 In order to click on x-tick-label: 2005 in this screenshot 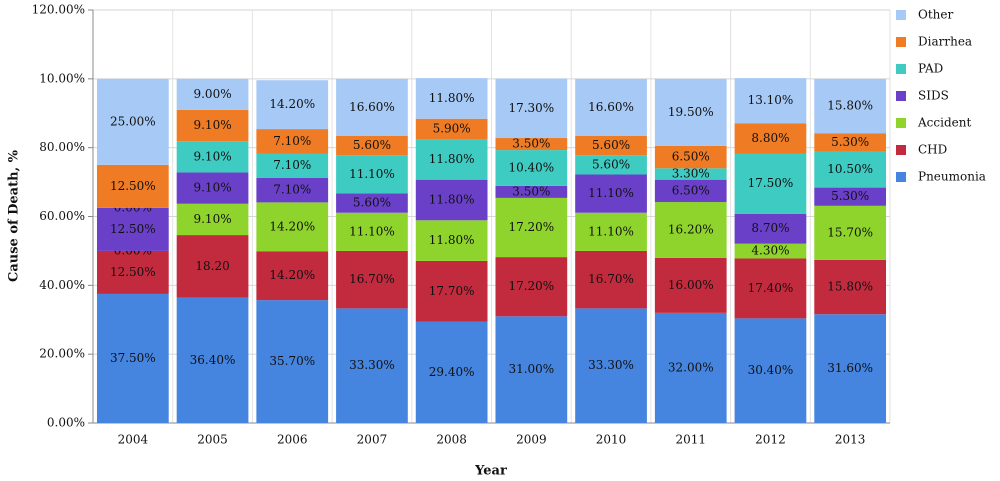, I will do `click(212, 440)`.